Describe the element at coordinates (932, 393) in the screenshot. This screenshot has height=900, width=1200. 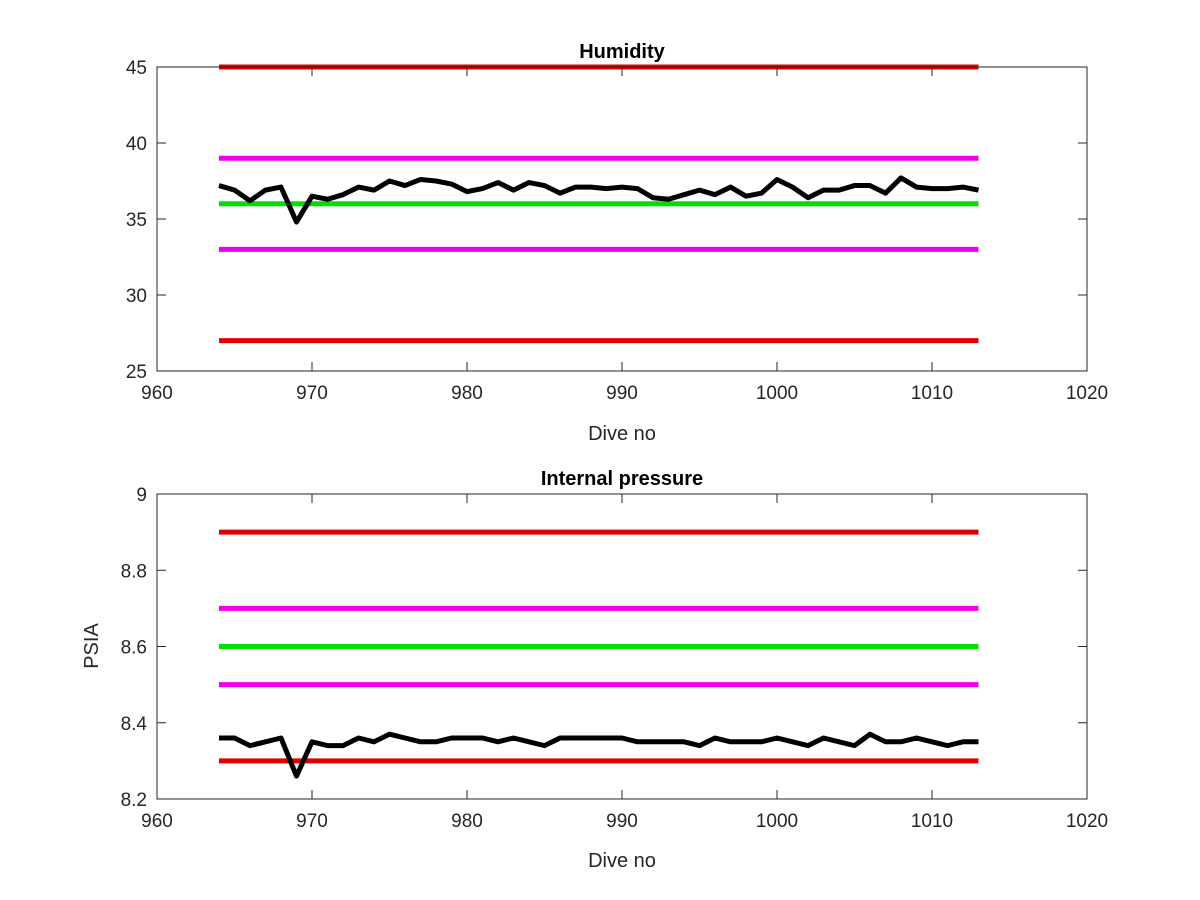
I see `humidity-x-tick-label: 1010` at that location.